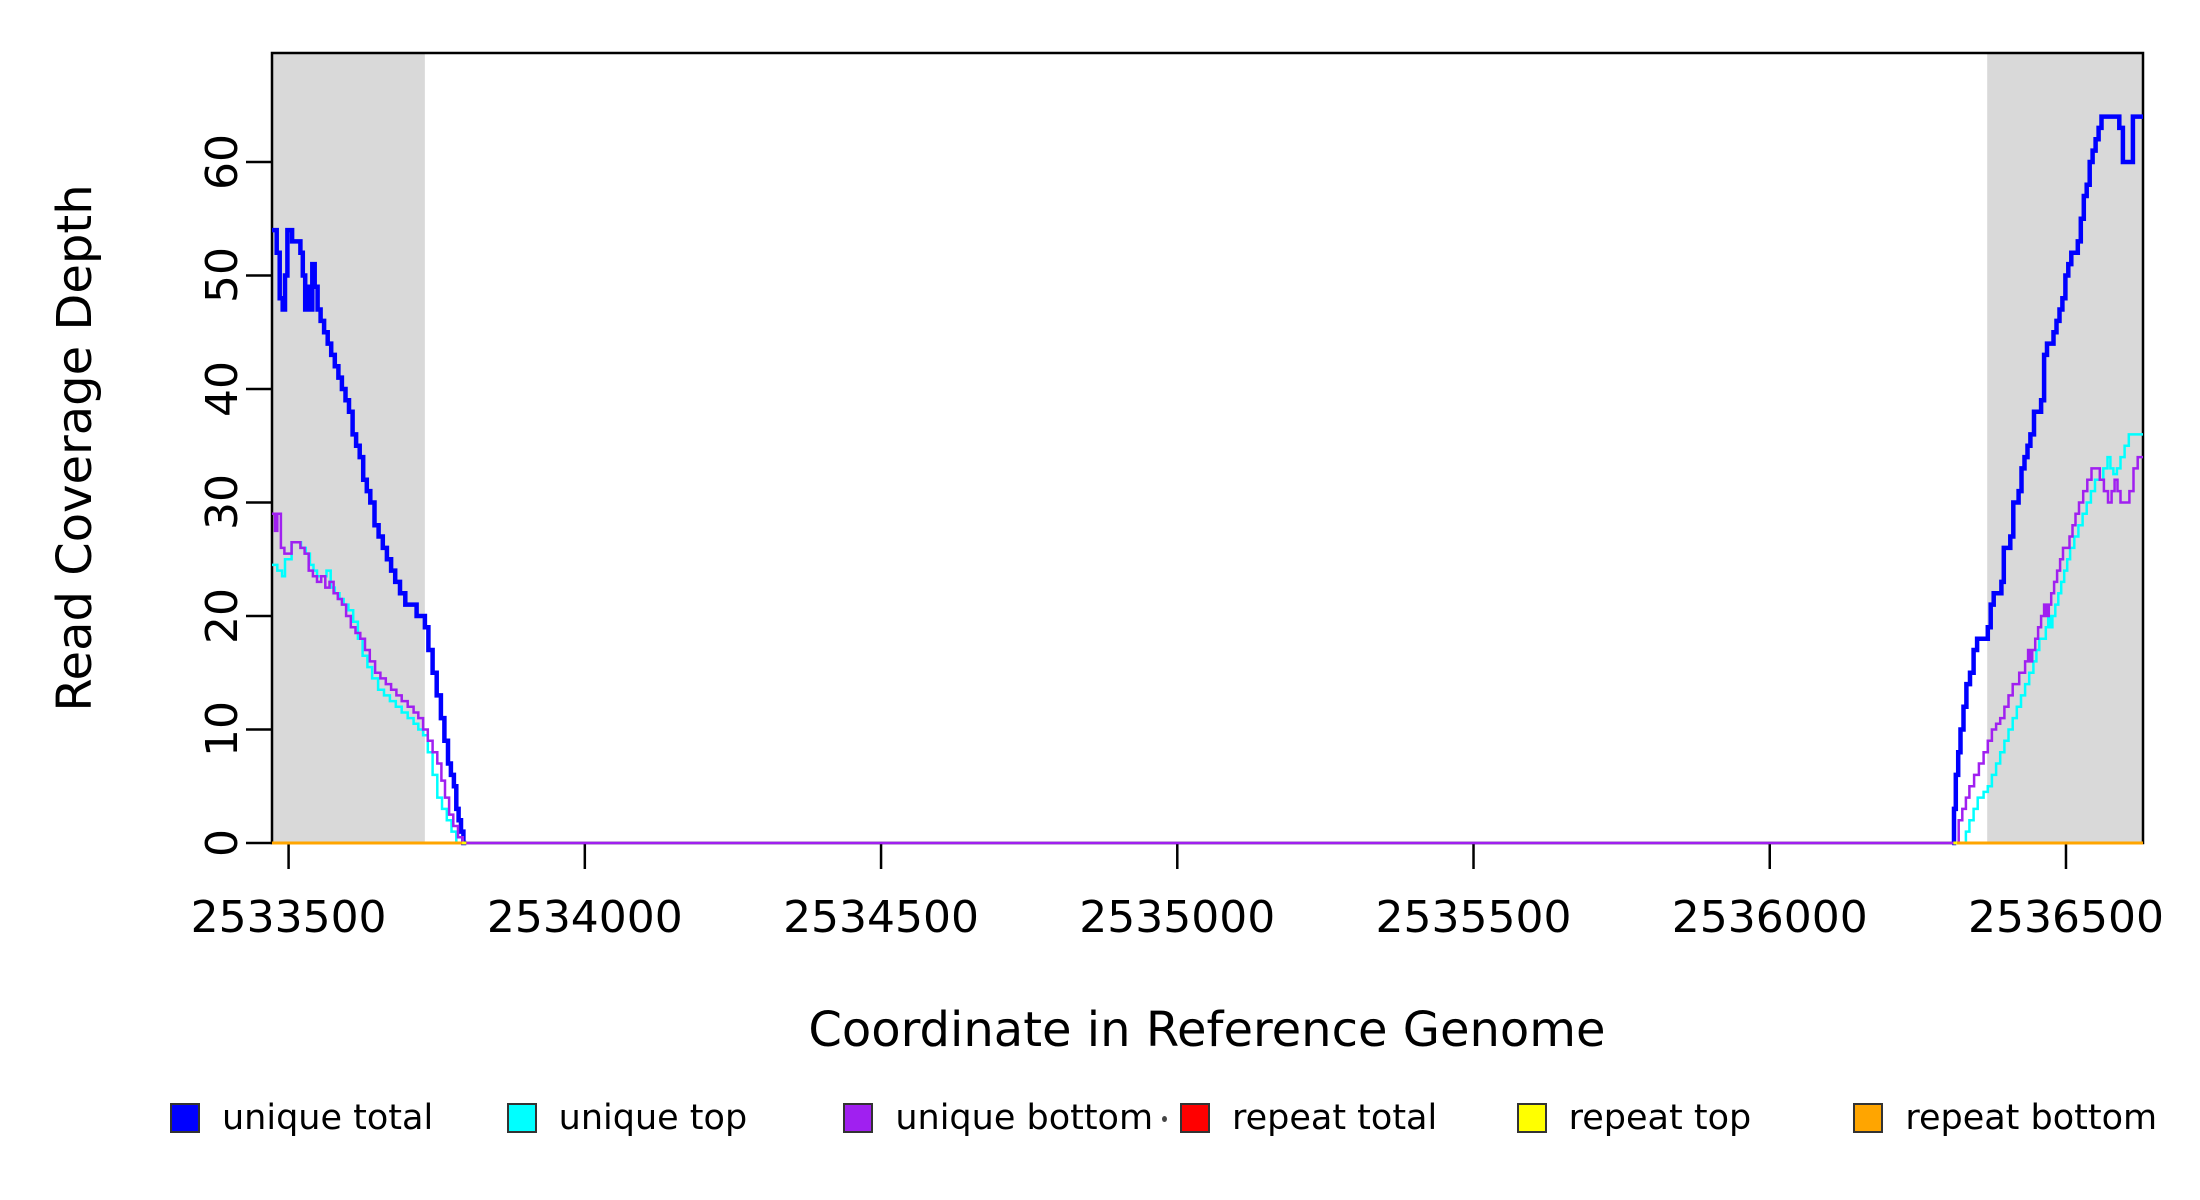  What do you see at coordinates (1194, 1118) in the screenshot?
I see `repeat-total-swatch-icon` at bounding box center [1194, 1118].